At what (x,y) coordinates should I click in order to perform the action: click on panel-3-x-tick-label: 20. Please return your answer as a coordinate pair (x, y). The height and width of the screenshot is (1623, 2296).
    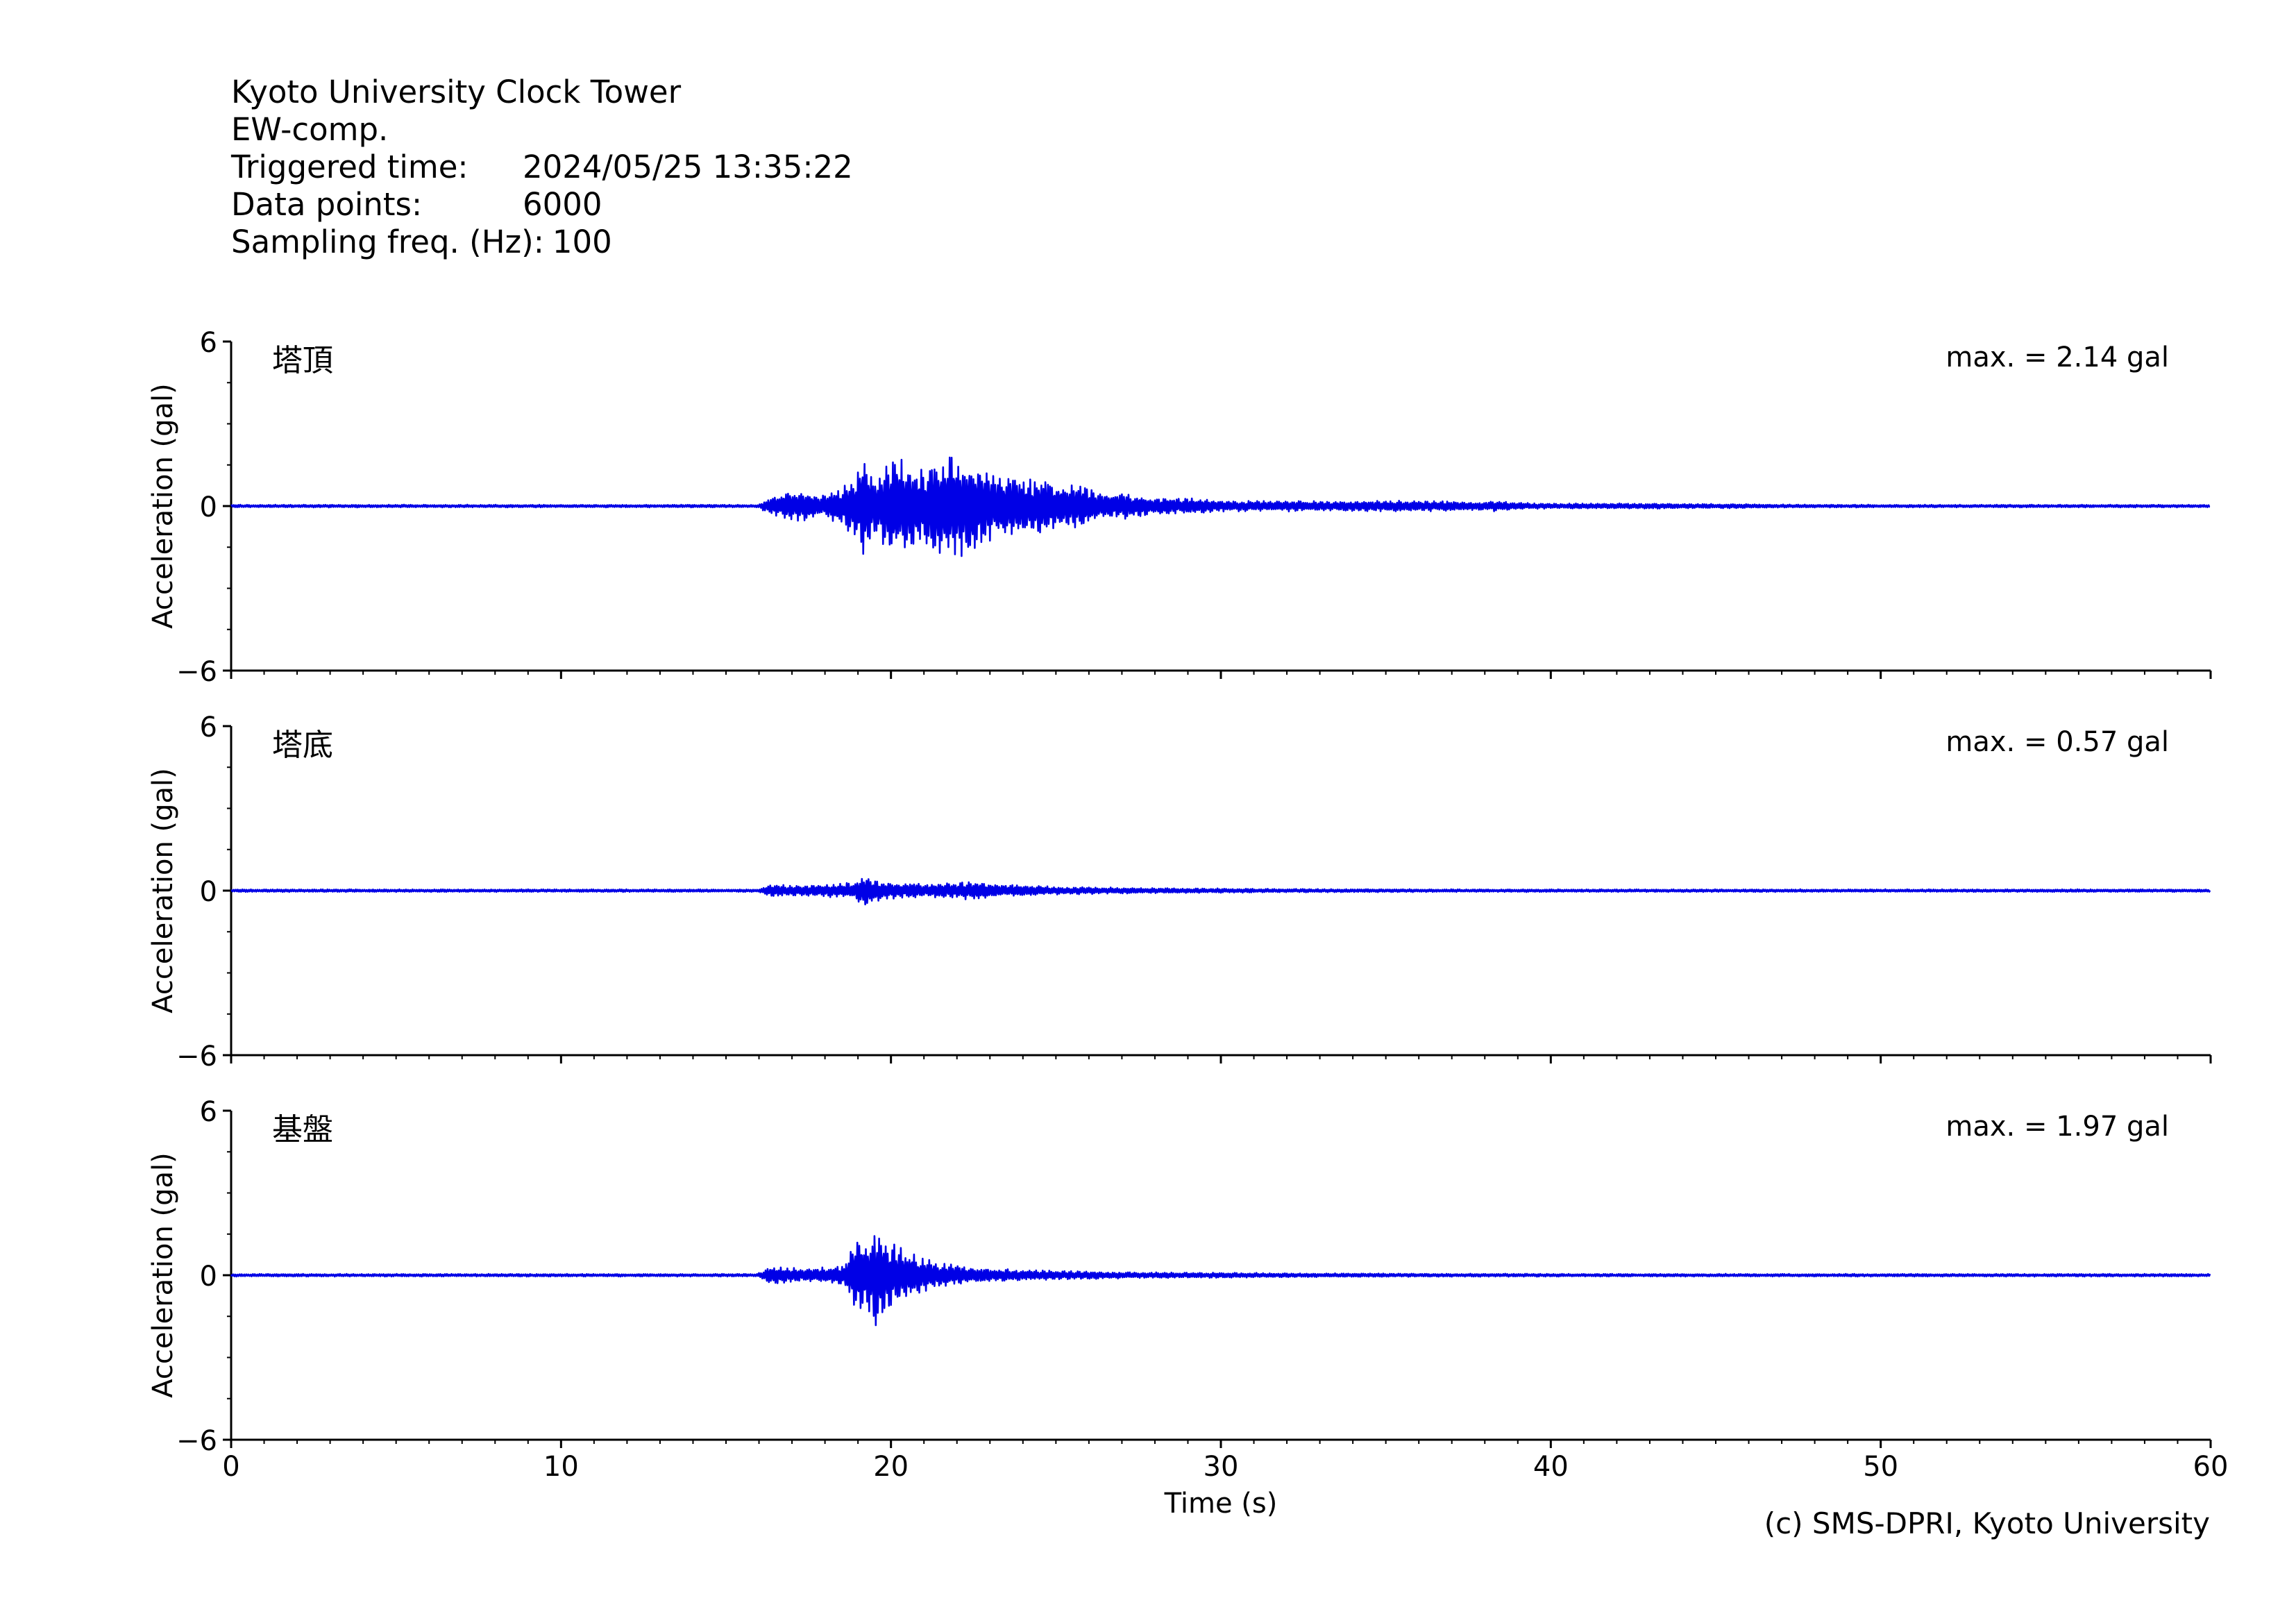
    Looking at the image, I should click on (891, 1467).